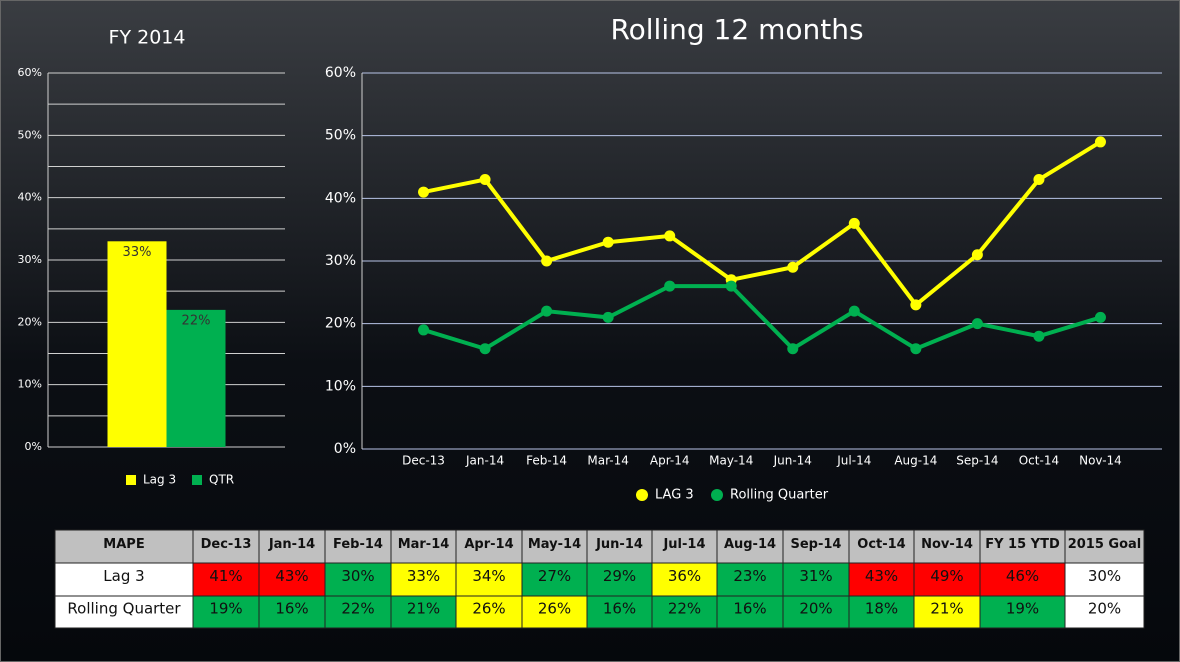 The height and width of the screenshot is (662, 1180). What do you see at coordinates (196, 320) in the screenshot?
I see `bar-value-label: 22%` at bounding box center [196, 320].